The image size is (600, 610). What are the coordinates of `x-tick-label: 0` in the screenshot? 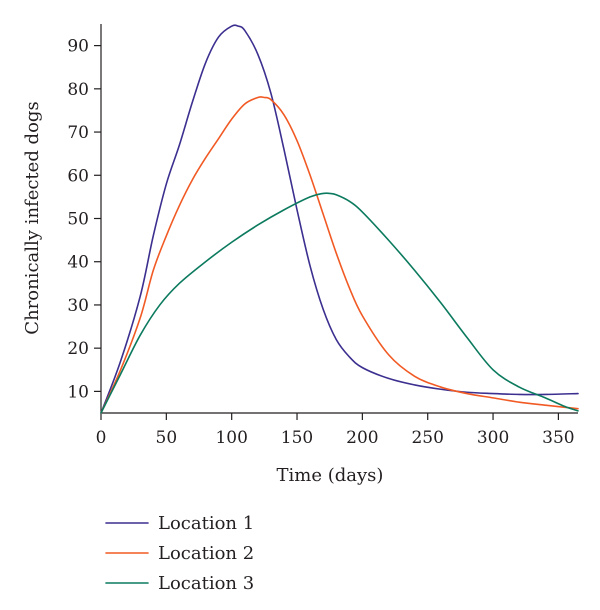 It's located at (101, 438).